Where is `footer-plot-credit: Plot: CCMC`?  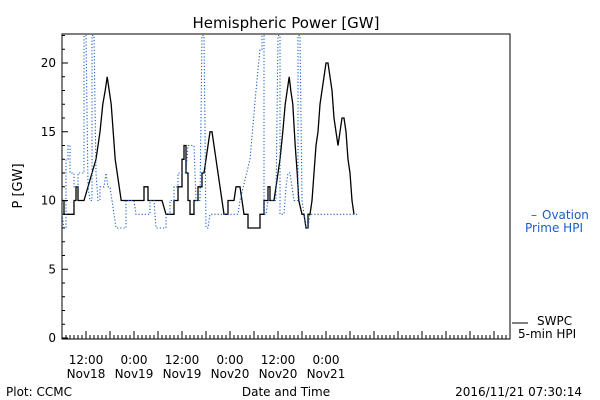 footer-plot-credit: Plot: CCMC is located at coordinates (39, 392).